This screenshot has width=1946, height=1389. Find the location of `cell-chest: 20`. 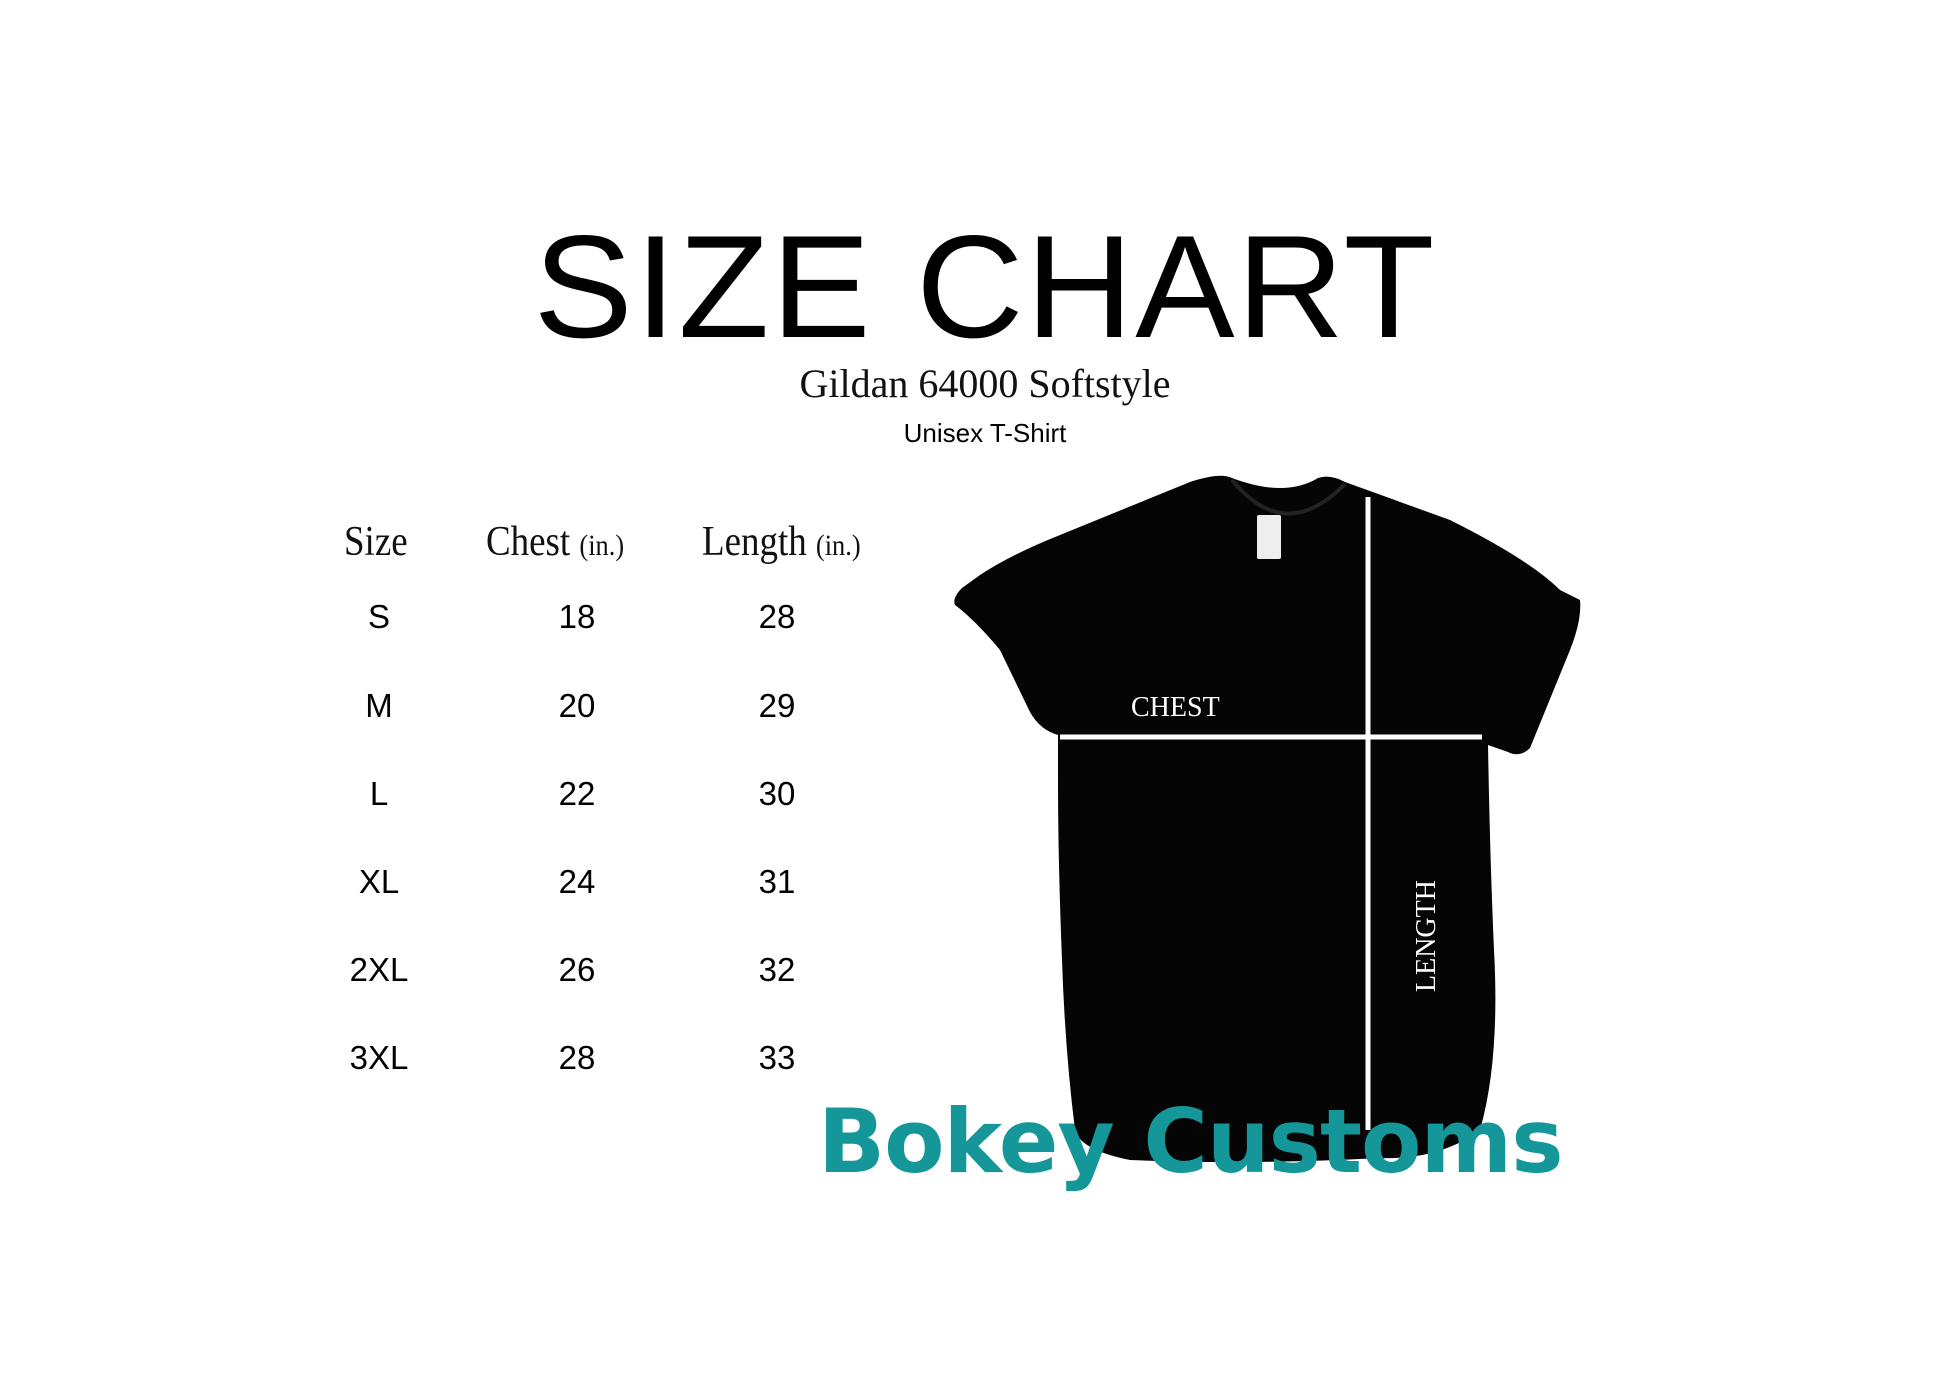

cell-chest: 20 is located at coordinates (577, 705).